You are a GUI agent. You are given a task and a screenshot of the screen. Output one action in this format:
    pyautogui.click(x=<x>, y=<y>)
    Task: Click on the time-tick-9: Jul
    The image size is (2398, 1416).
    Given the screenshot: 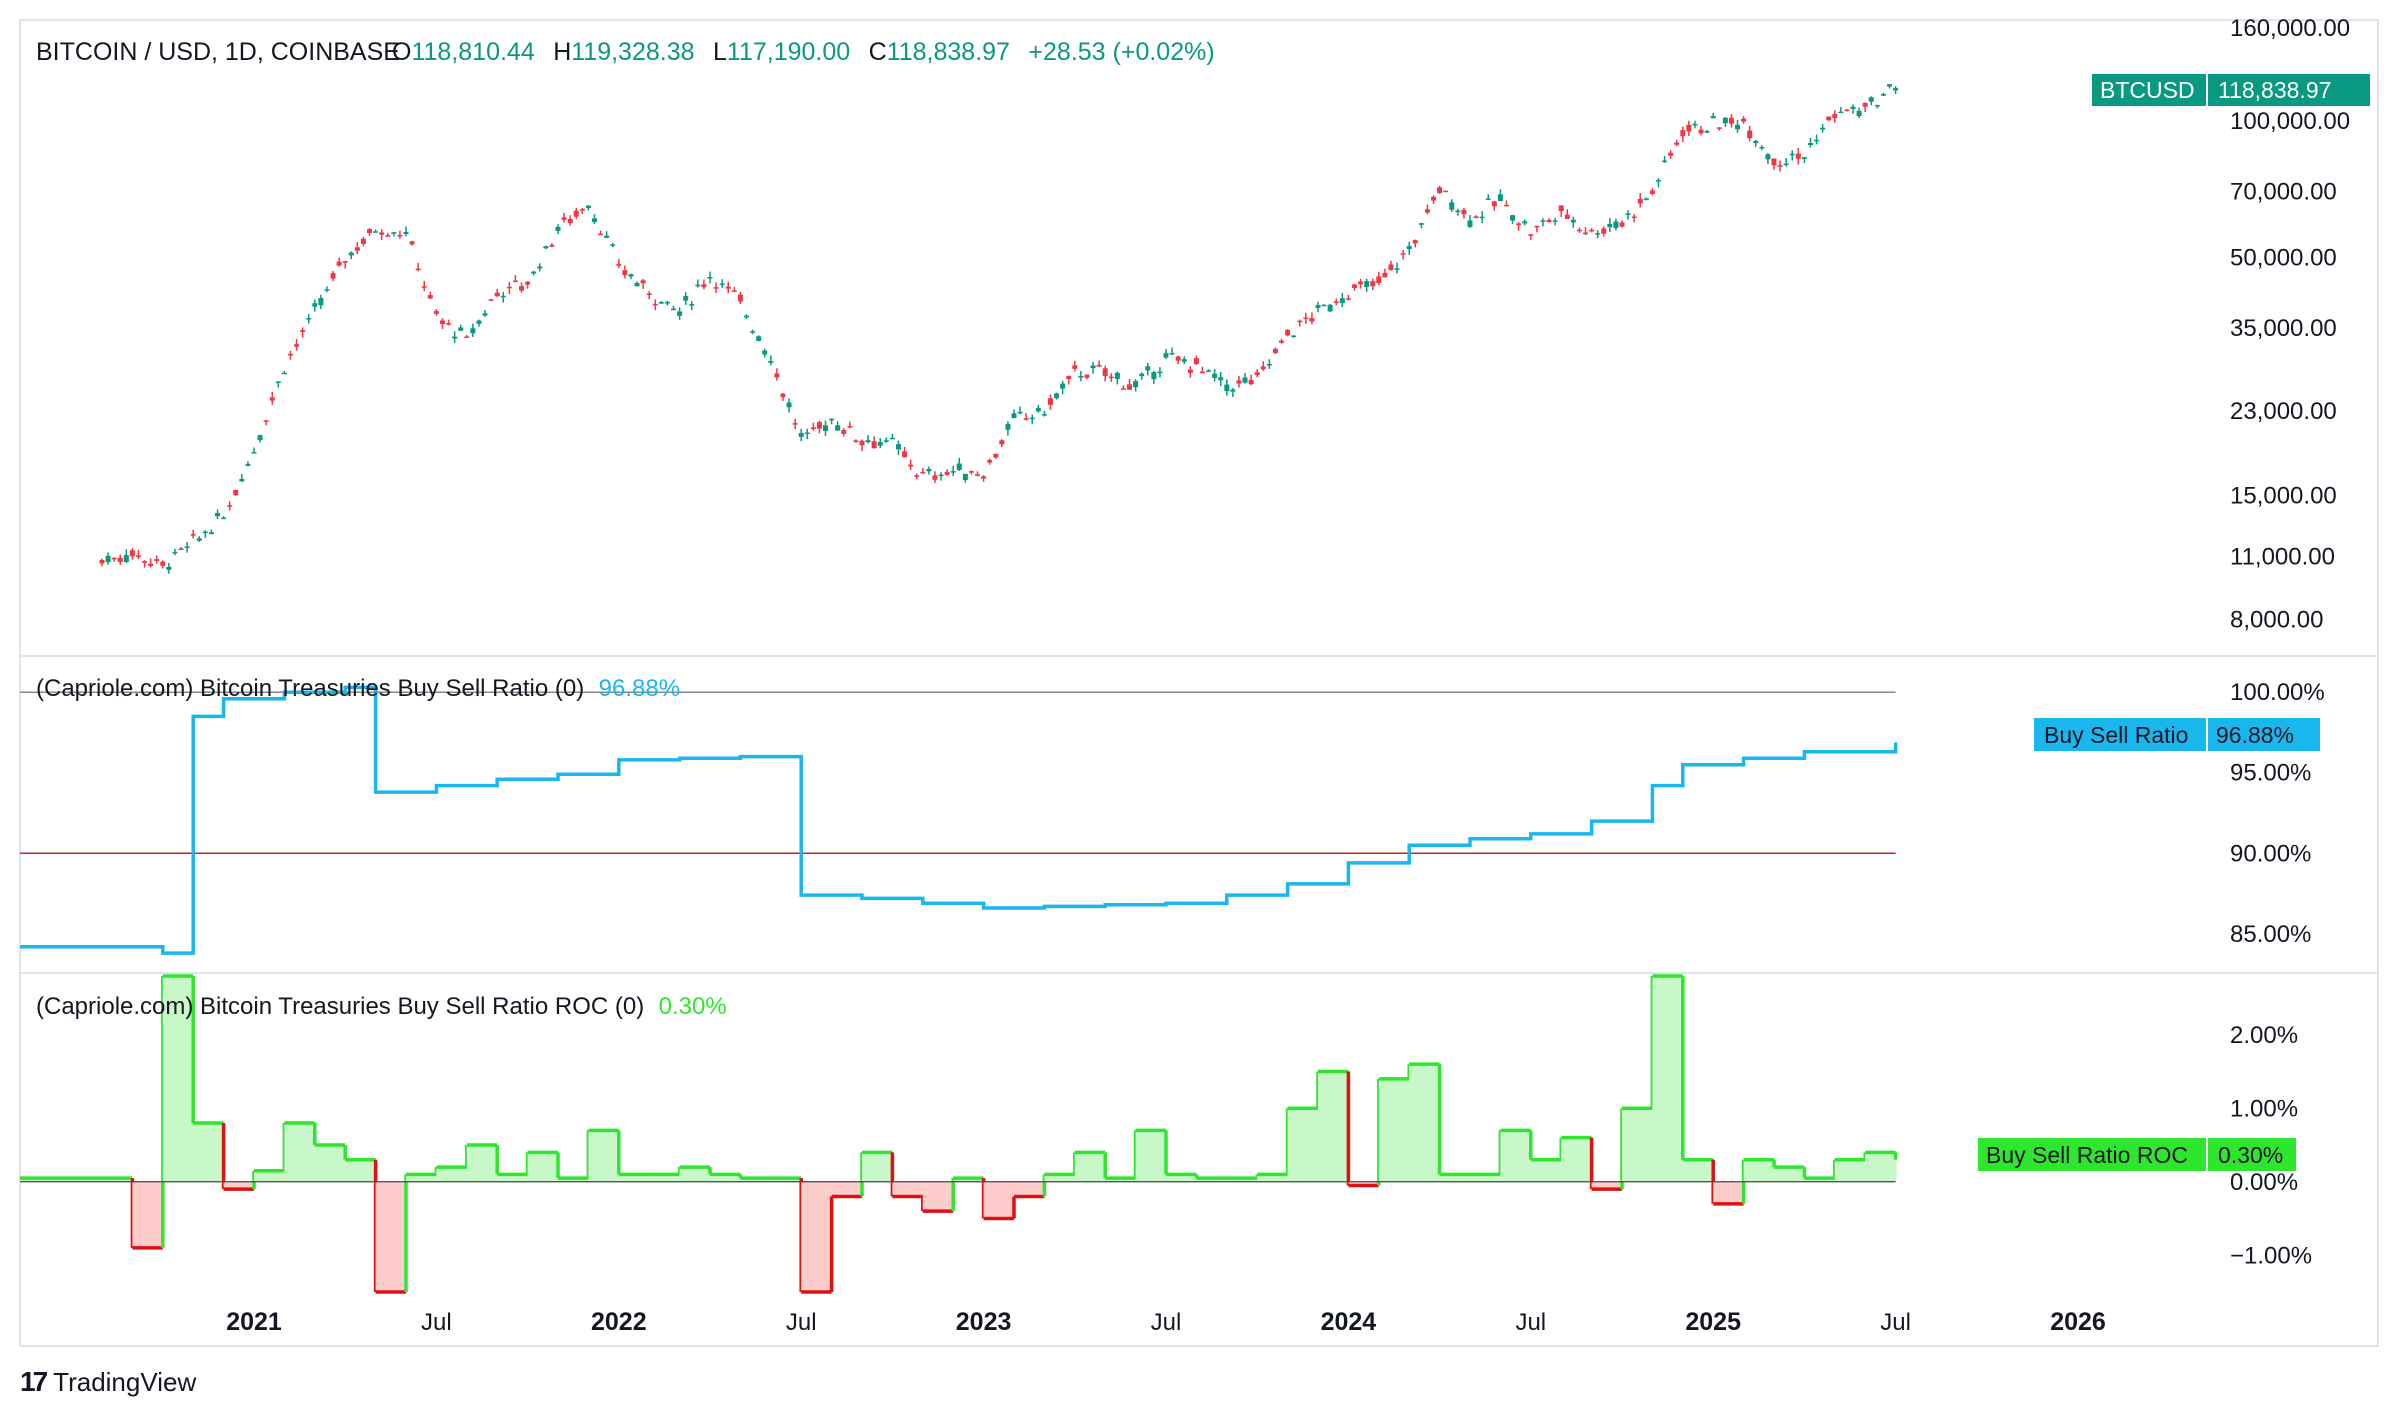 What is the action you would take?
    pyautogui.click(x=1895, y=1322)
    